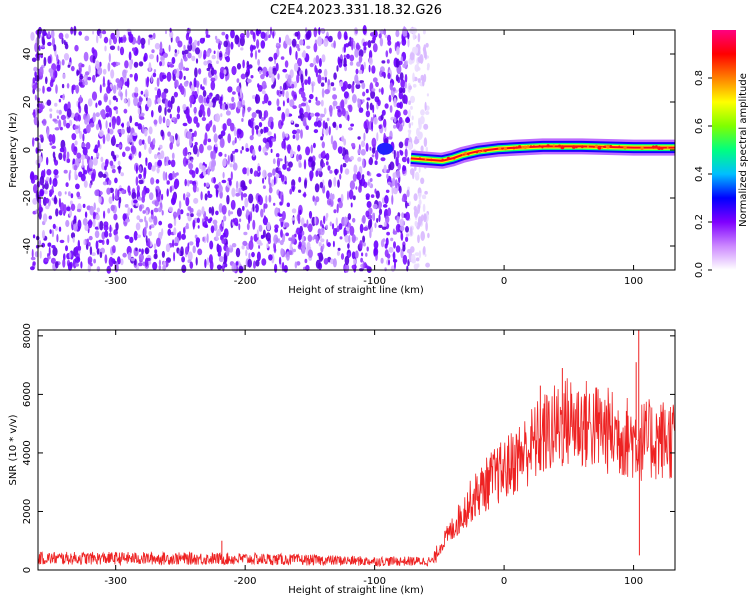  Describe the element at coordinates (27, 150) in the screenshot. I see `heatmap-y-tick-label: 0` at that location.